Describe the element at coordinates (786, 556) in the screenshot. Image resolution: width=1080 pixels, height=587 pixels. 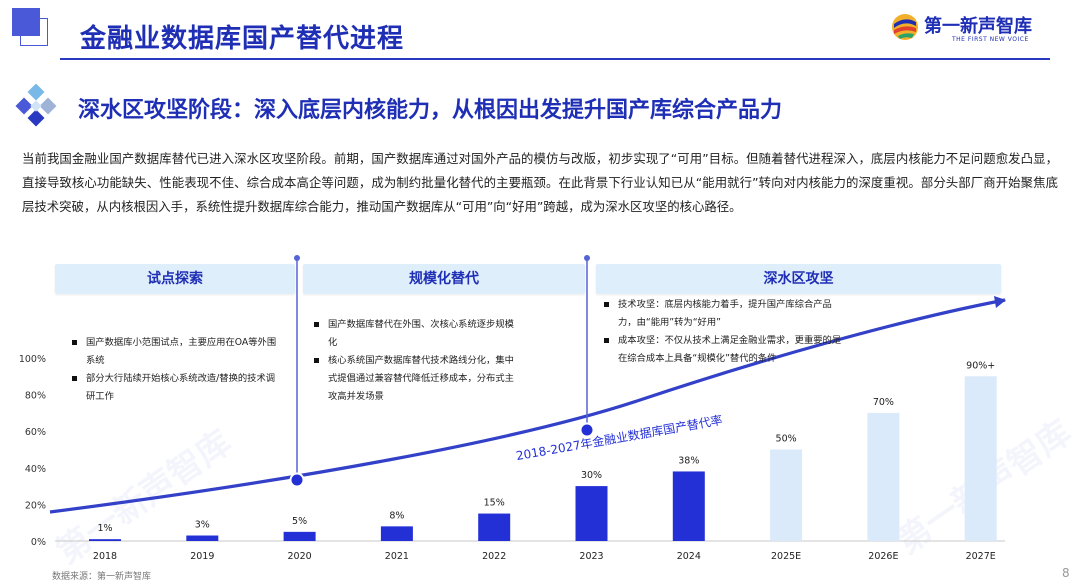
I see `x-tick-label: 2025E` at that location.